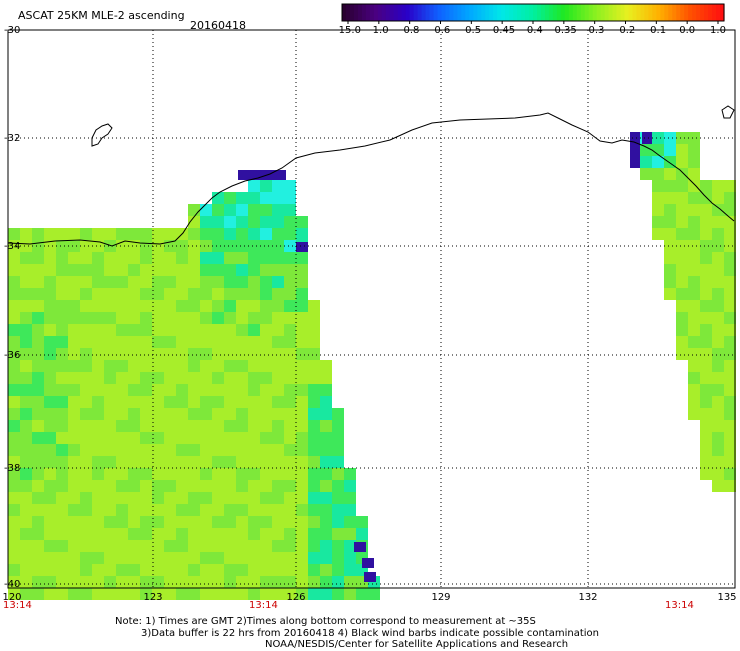 The image size is (740, 651). I want to click on colorbar-label: -0.45, so click(502, 30).